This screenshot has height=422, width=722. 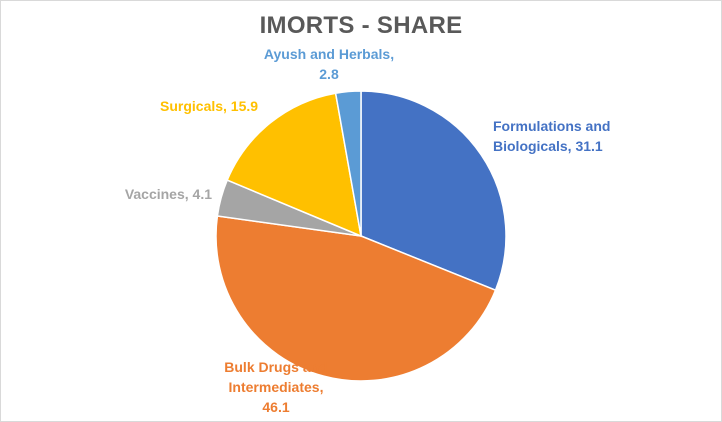 I want to click on data-label-bulk-drugs: Bulk Drugs and Intermediates, 46.1, so click(x=276, y=387).